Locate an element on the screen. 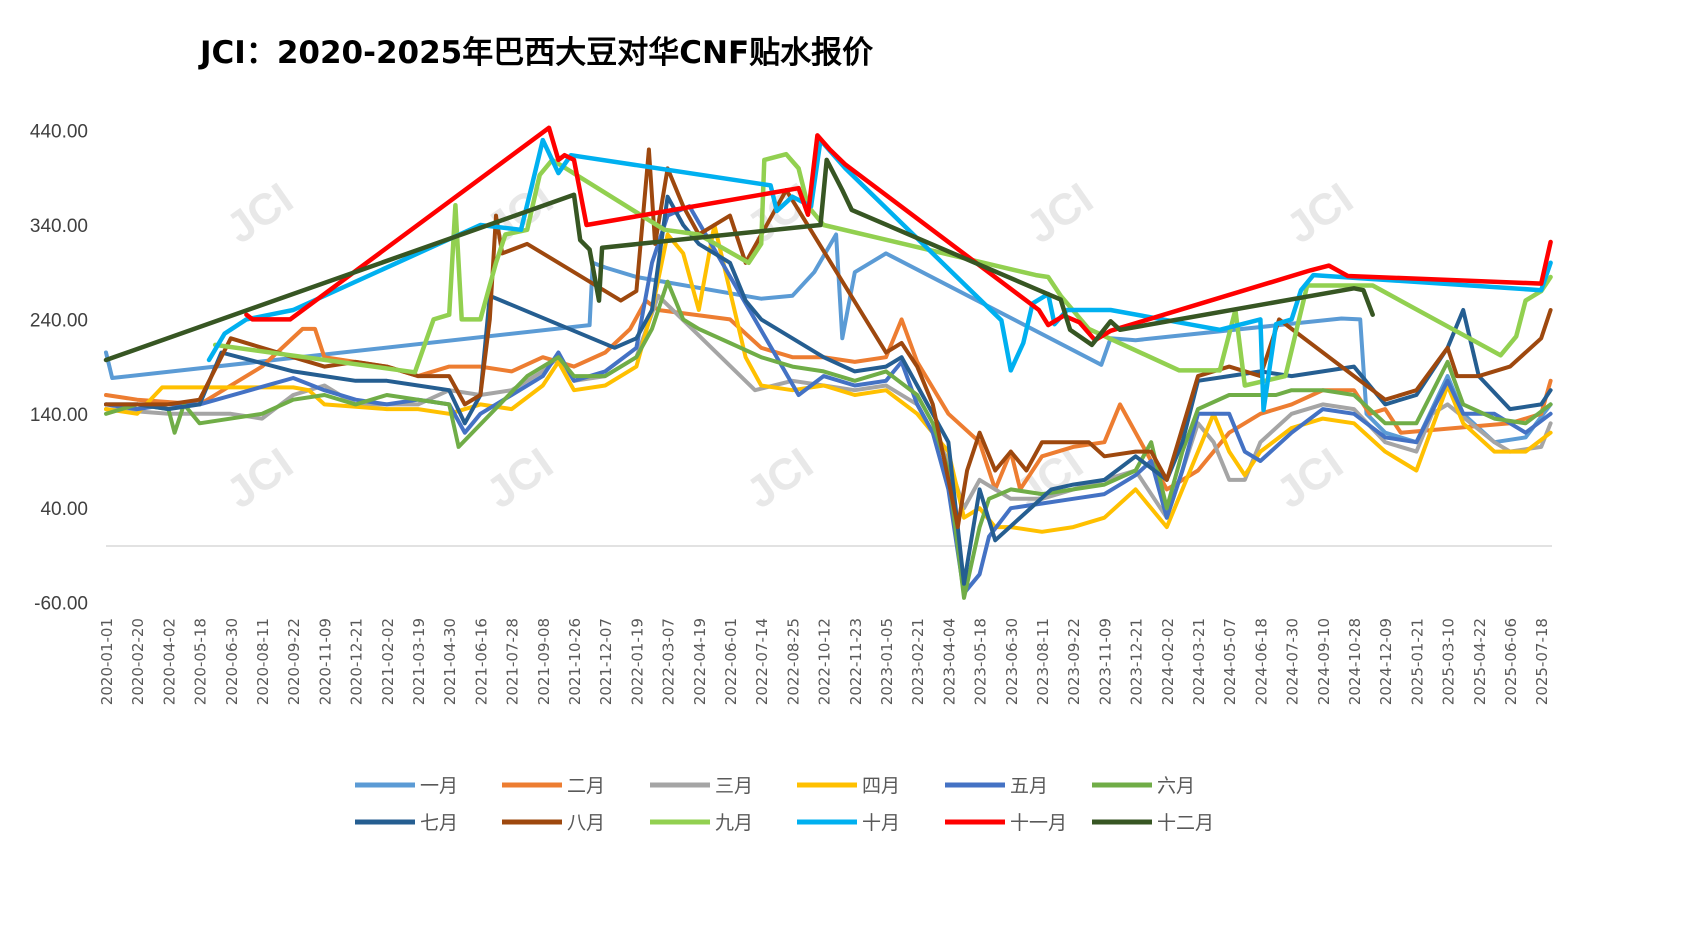  x-tick-label: 2022-11-23 is located at coordinates (856, 661).